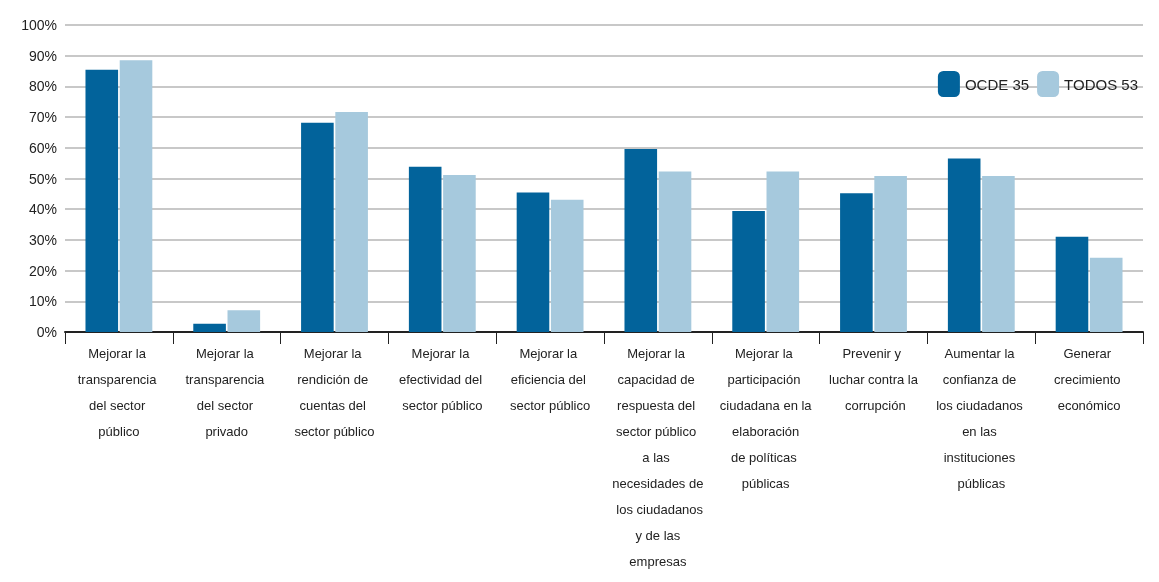 Image resolution: width=1159 pixels, height=582 pixels. Describe the element at coordinates (981, 418) in the screenshot. I see `x-tick-label: Aumentar la confianza de los ciudadanos en las instituciones públicas` at that location.